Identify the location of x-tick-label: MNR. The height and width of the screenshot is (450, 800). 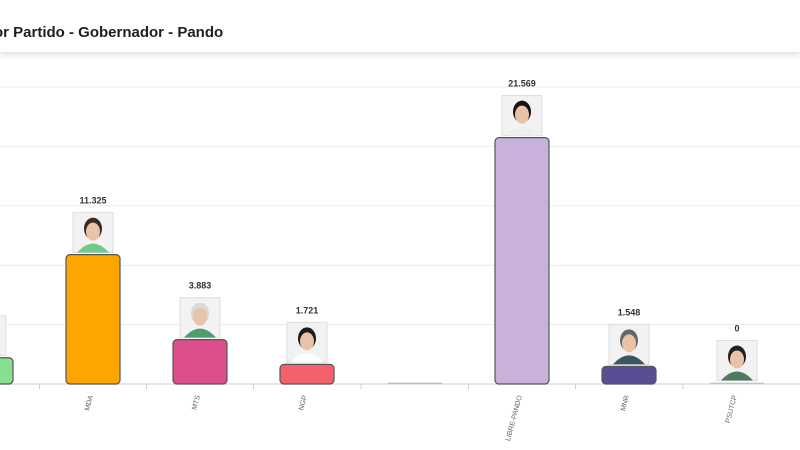
(625, 403).